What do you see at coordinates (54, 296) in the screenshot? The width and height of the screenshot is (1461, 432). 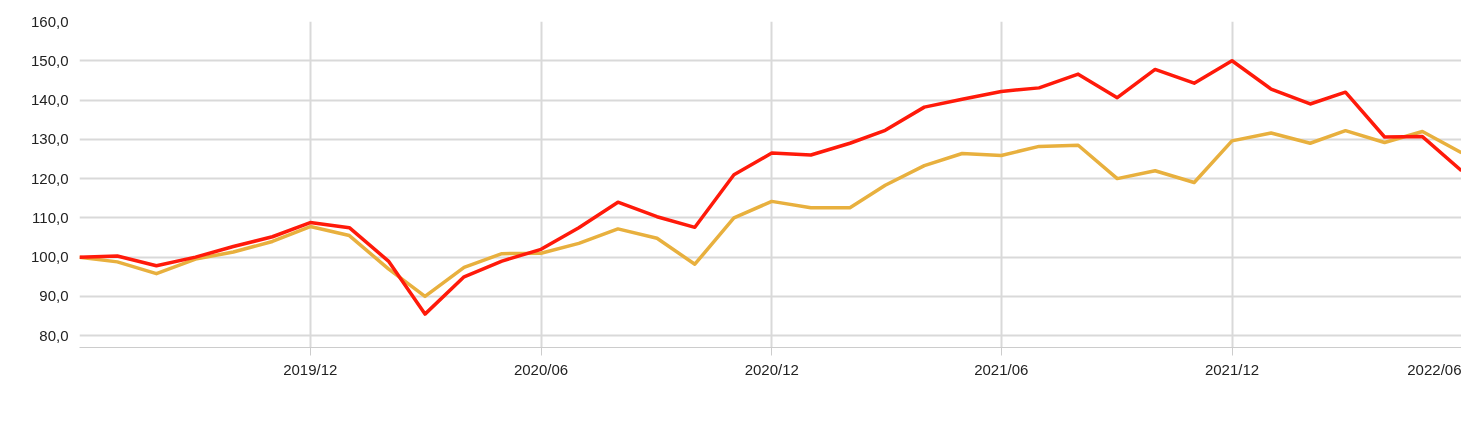 I see `y-tick-label: 90,0` at bounding box center [54, 296].